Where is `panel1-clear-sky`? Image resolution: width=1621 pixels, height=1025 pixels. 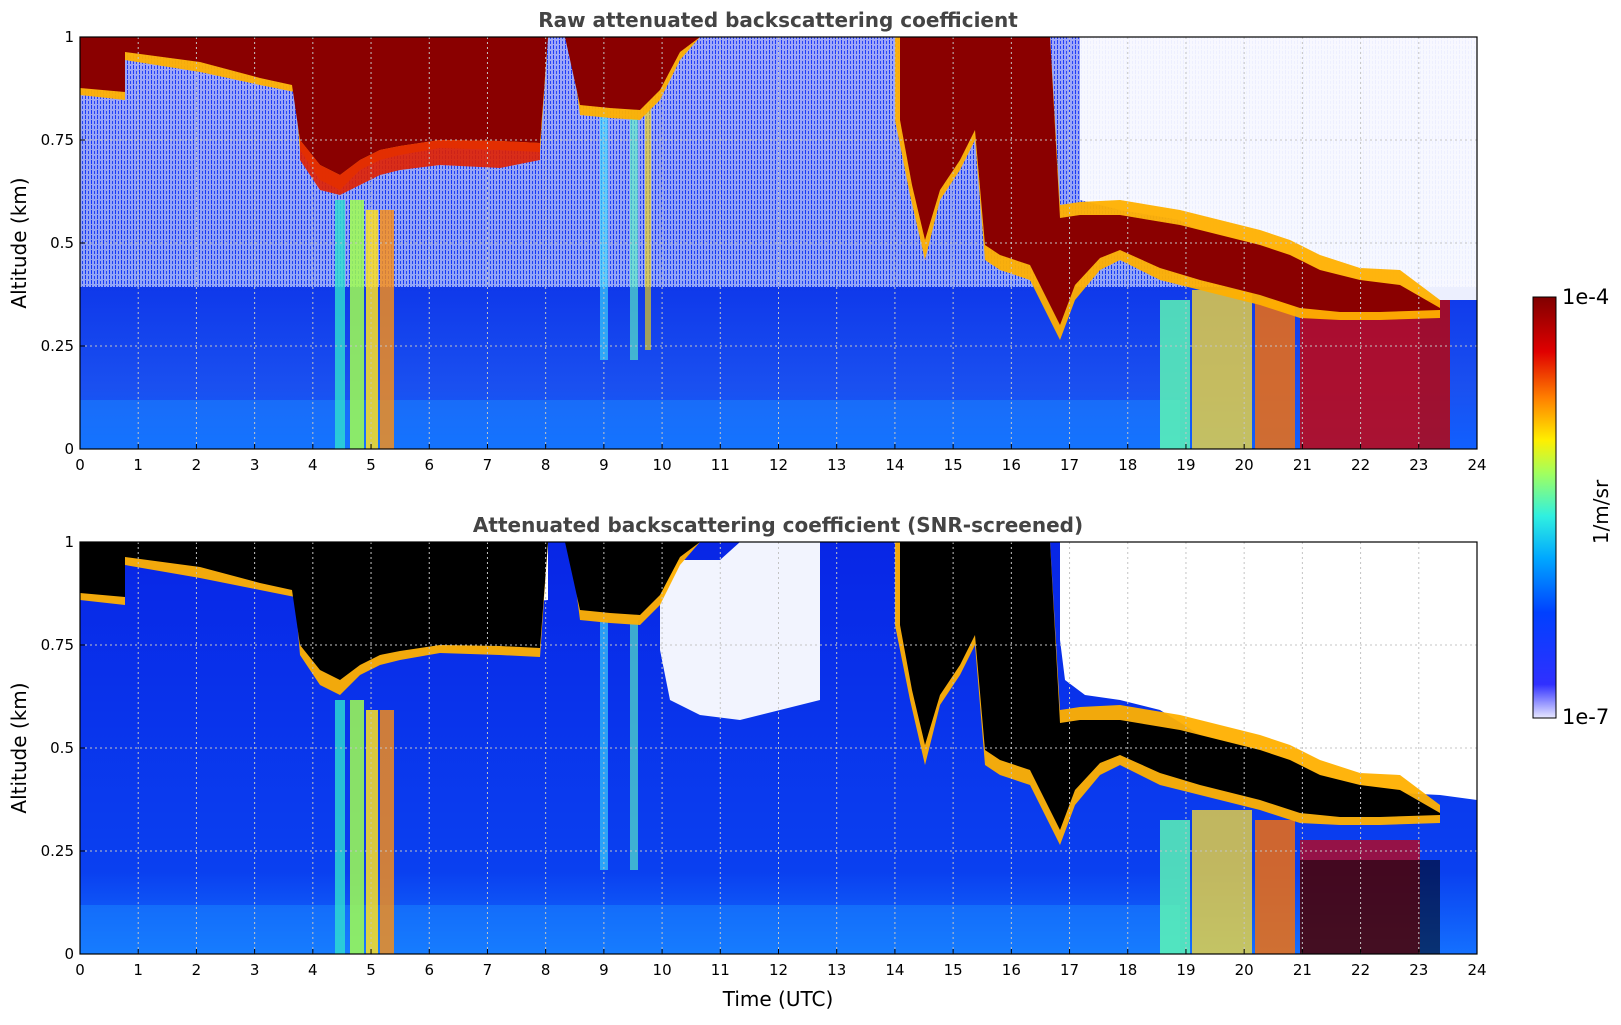 panel1-clear-sky is located at coordinates (1278, 168).